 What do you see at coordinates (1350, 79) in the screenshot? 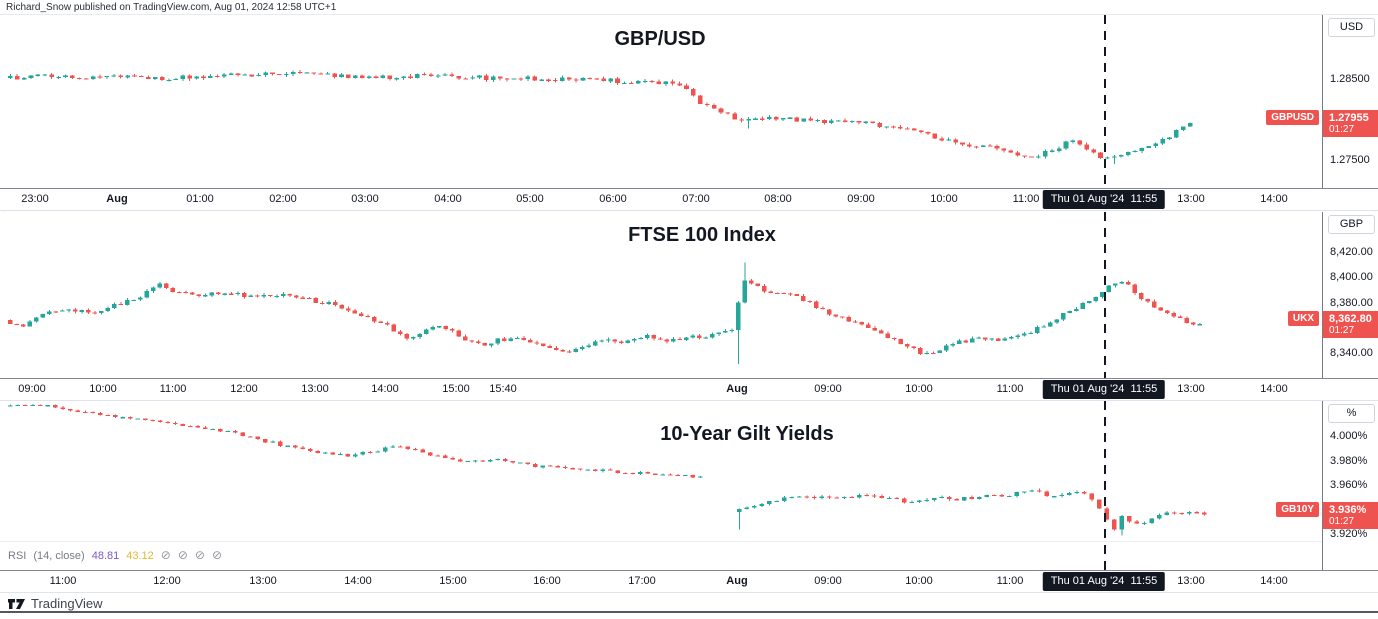
I see `y-axis-tick: 1.28500` at bounding box center [1350, 79].